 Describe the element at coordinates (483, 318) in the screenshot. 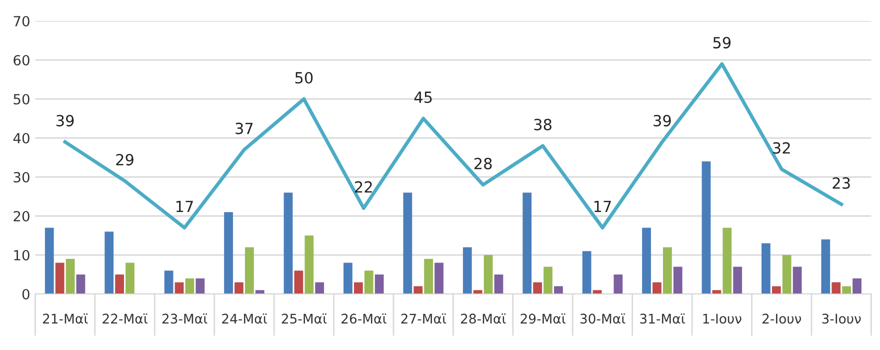

I see `x-tick-label: 28-Μαϊ` at that location.